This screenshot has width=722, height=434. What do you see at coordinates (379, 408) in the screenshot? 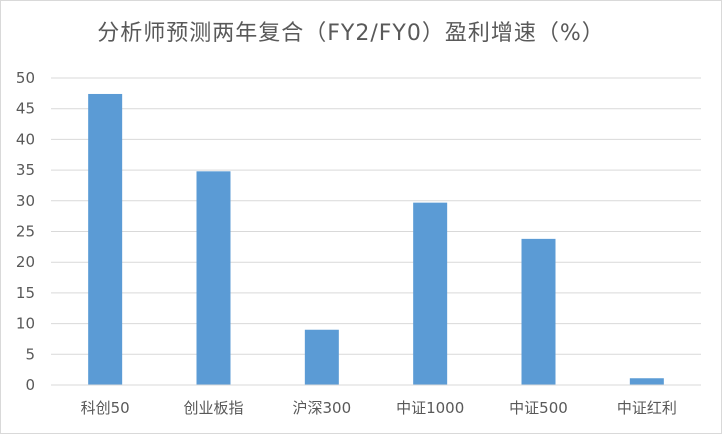
I see `category-labels: 科创50 创业板指 沪深300 中证1000 中证500 中证红利` at bounding box center [379, 408].